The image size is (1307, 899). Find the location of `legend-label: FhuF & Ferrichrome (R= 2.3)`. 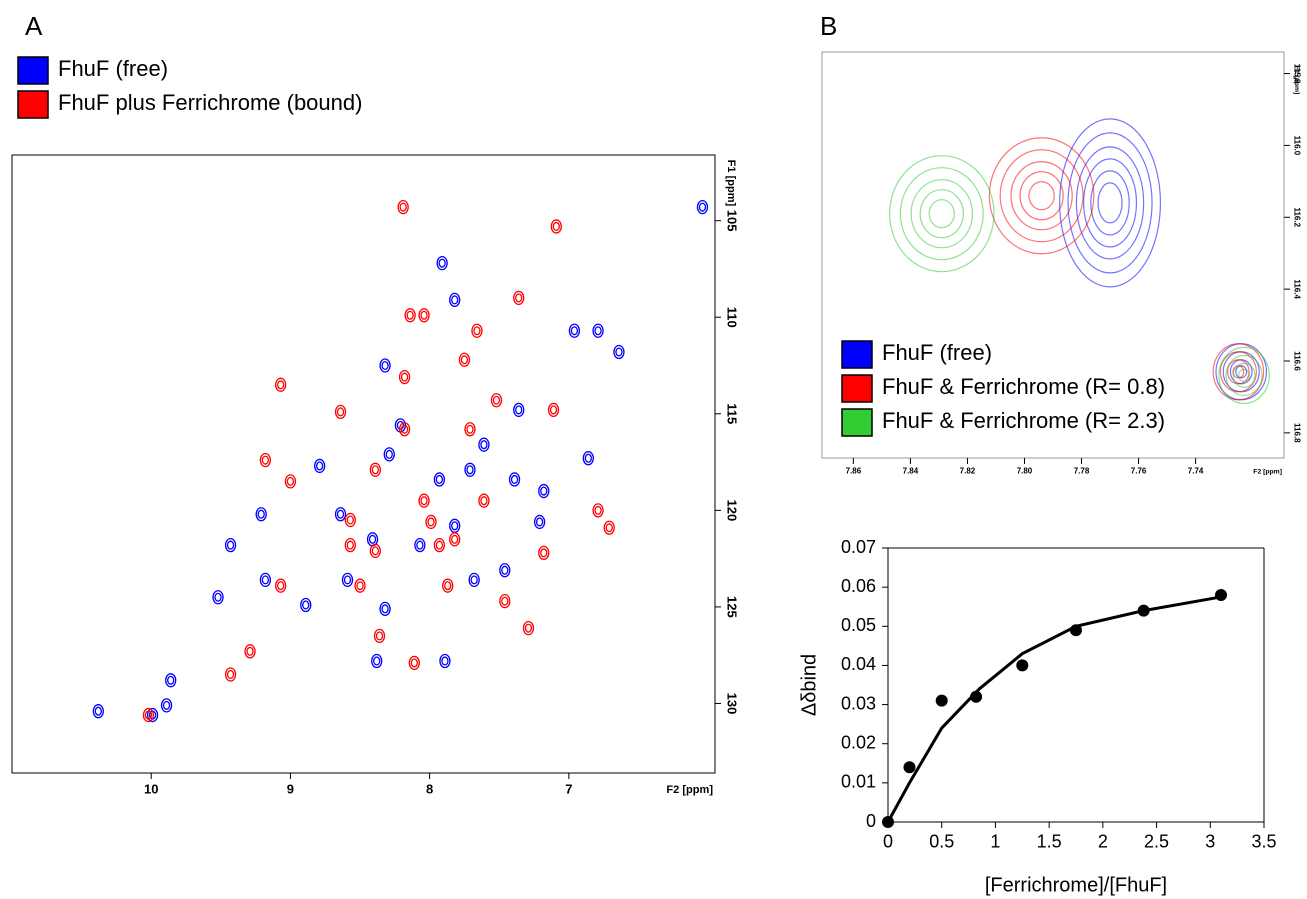

legend-label: FhuF & Ferrichrome (R= 2.3) is located at coordinates (1023, 420).